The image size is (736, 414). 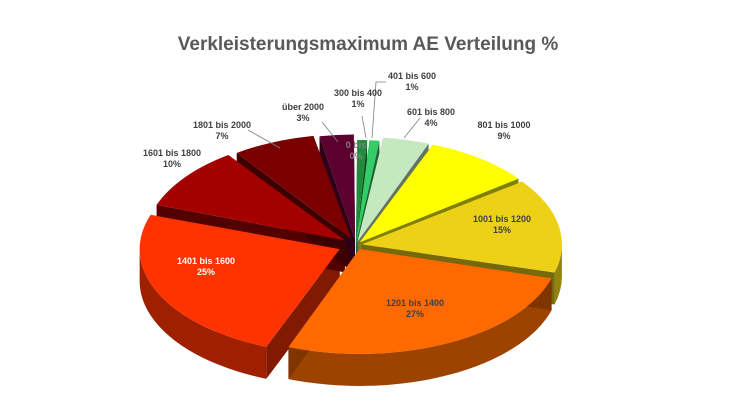 What do you see at coordinates (502, 224) in the screenshot?
I see `slice-label-5: 1001 bis 1200 15%` at bounding box center [502, 224].